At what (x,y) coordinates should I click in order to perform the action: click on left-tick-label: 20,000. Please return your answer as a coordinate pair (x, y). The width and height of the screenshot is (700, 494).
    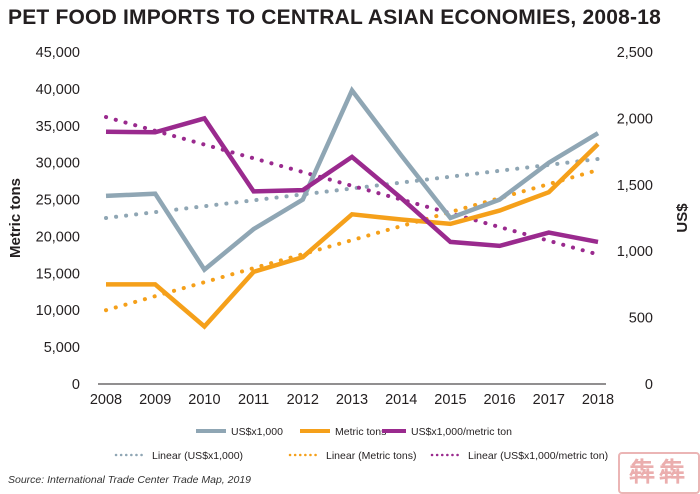
    Looking at the image, I should click on (58, 237).